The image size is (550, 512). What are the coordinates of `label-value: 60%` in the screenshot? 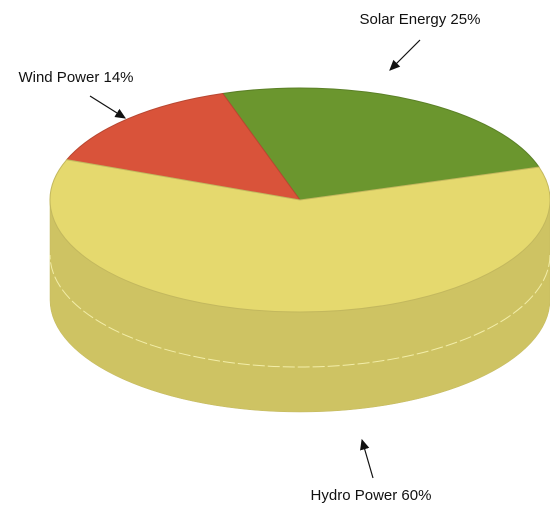 It's located at (416, 495).